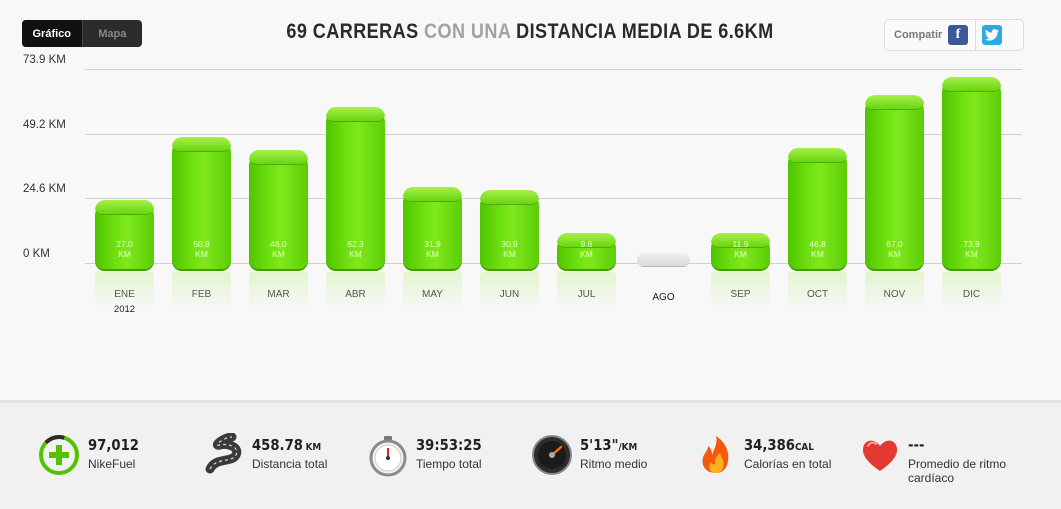  I want to click on nikefuel-icon, so click(59, 455).